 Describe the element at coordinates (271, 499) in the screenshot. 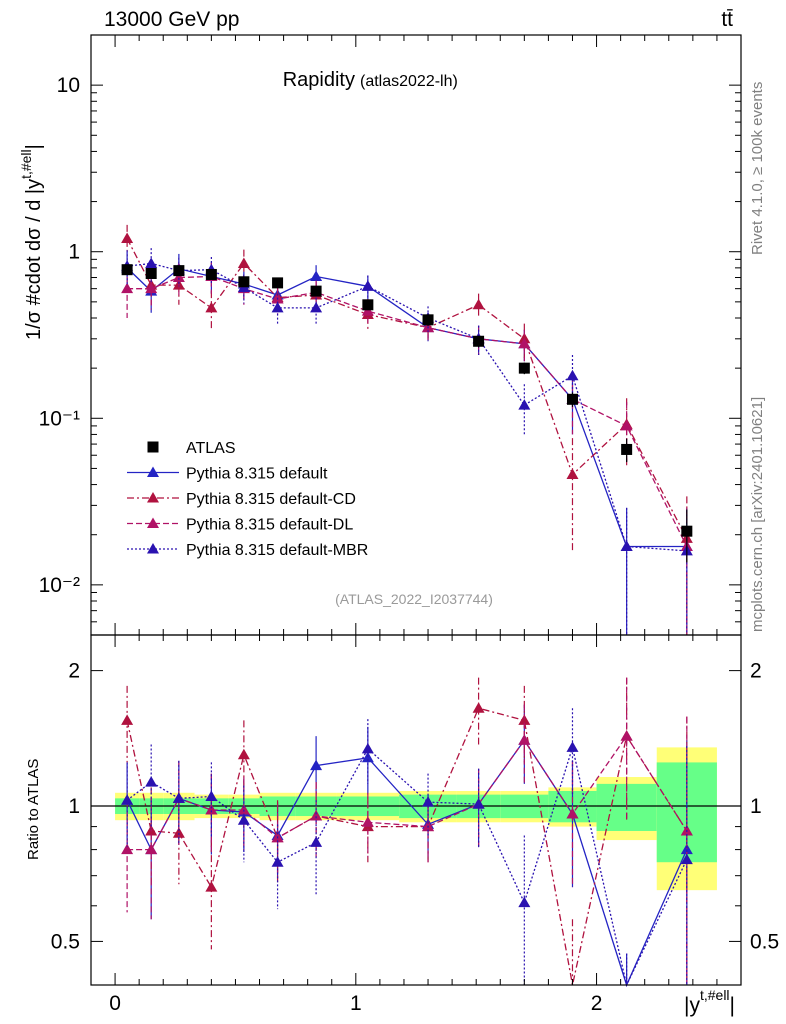

I see `legend-label: Pythia 8.315 default-CD` at that location.